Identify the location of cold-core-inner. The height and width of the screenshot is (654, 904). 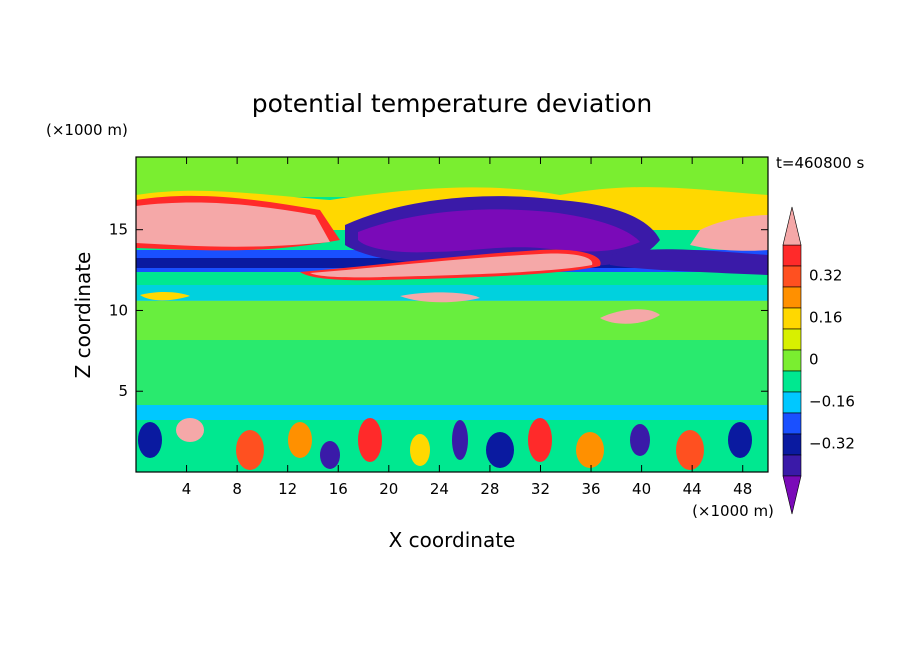
(499, 231).